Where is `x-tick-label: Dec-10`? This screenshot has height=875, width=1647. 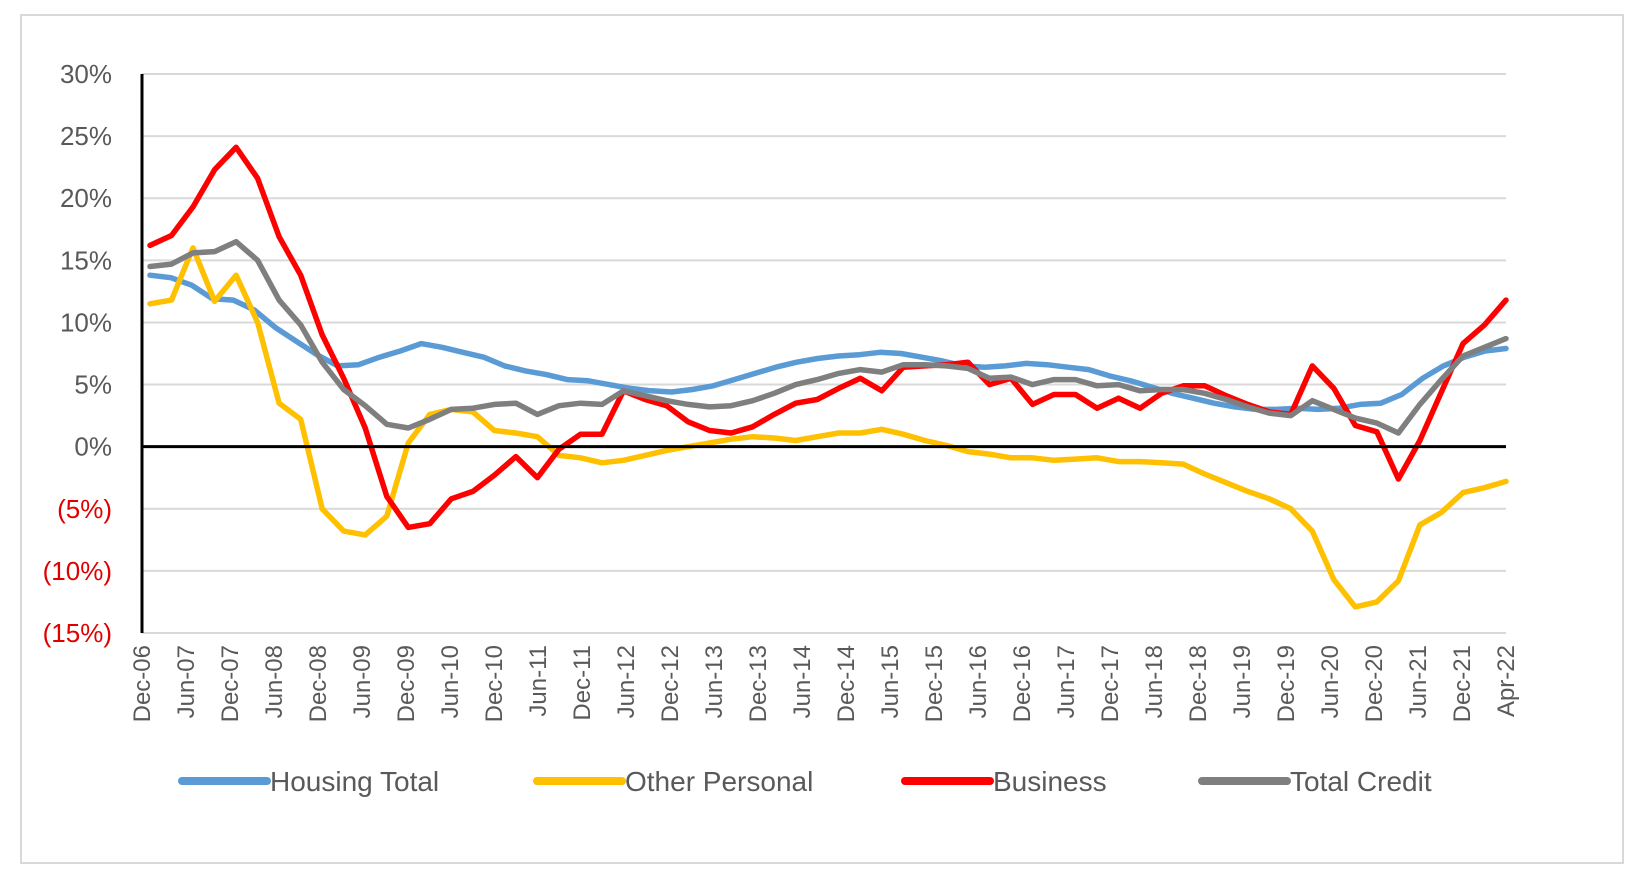
x-tick-label: Dec-10 is located at coordinates (494, 683).